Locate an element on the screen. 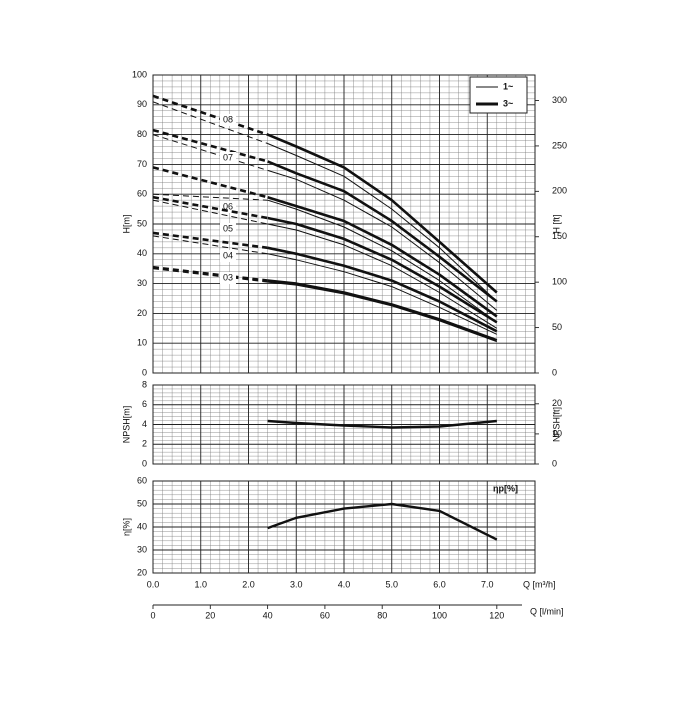  x-tick-label: 5.0 is located at coordinates (391, 584).